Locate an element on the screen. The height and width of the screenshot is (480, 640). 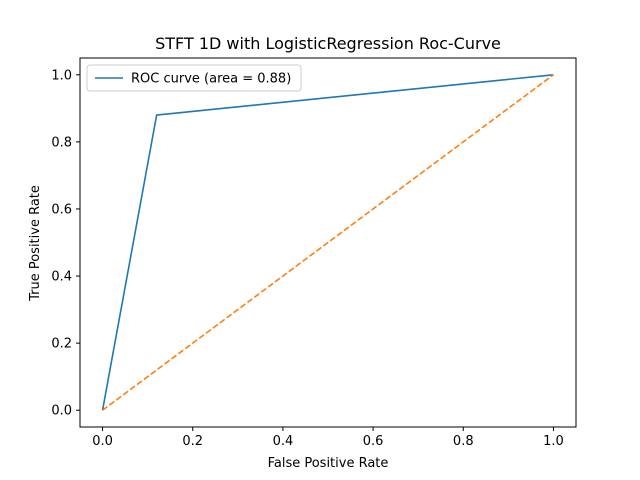
y-tick-label: 0.4 is located at coordinates (61, 277).